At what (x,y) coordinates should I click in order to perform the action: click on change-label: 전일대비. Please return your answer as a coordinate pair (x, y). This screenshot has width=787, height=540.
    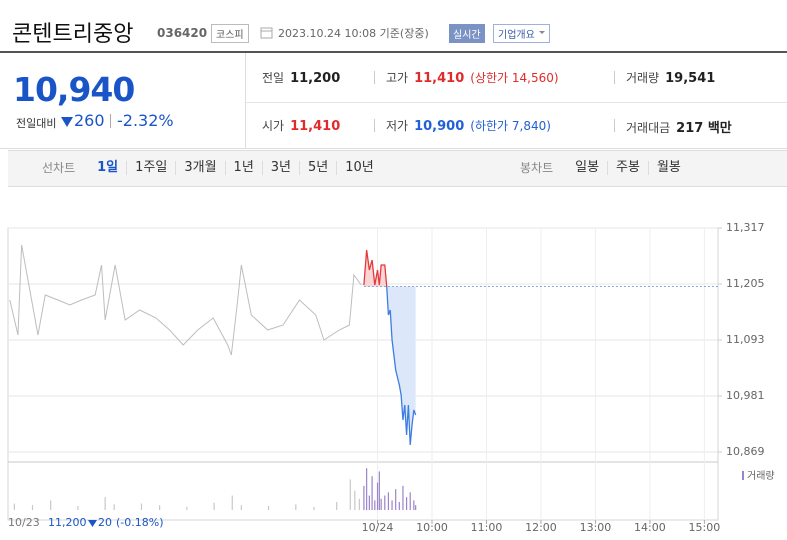
    Looking at the image, I should click on (36, 123).